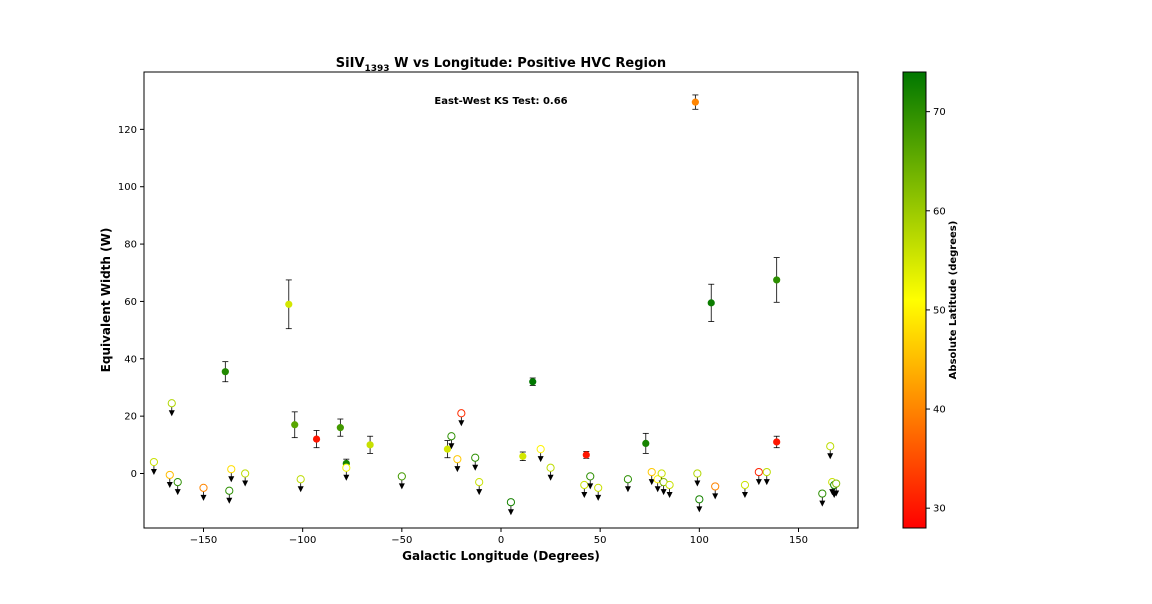 The height and width of the screenshot is (604, 1152). What do you see at coordinates (130, 417) in the screenshot?
I see `y-tick-label: 20` at bounding box center [130, 417].